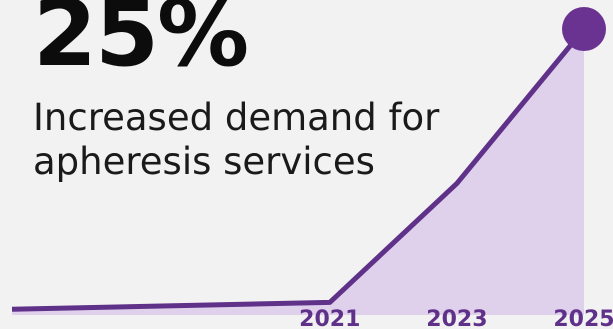 The height and width of the screenshot is (329, 613). What do you see at coordinates (584, 29) in the screenshot?
I see `end-point-marker` at bounding box center [584, 29].